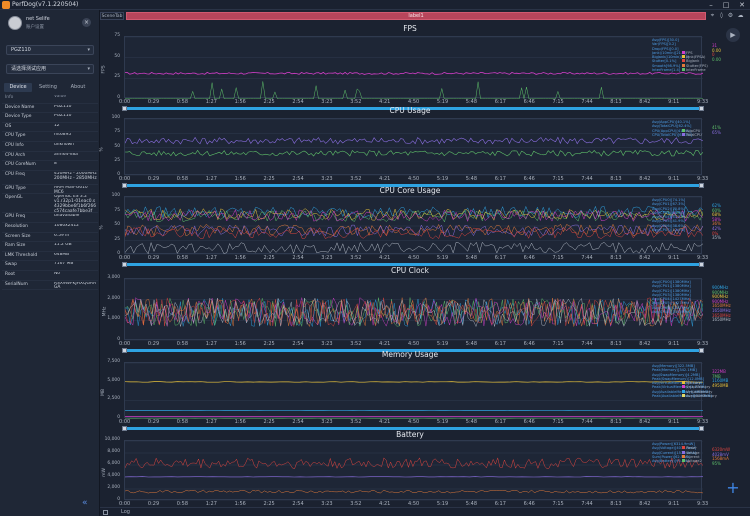 The width and height of the screenshot is (750, 516). Describe the element at coordinates (35, 27) in the screenshot. I see `account-settings-link: 账户设置` at that location.